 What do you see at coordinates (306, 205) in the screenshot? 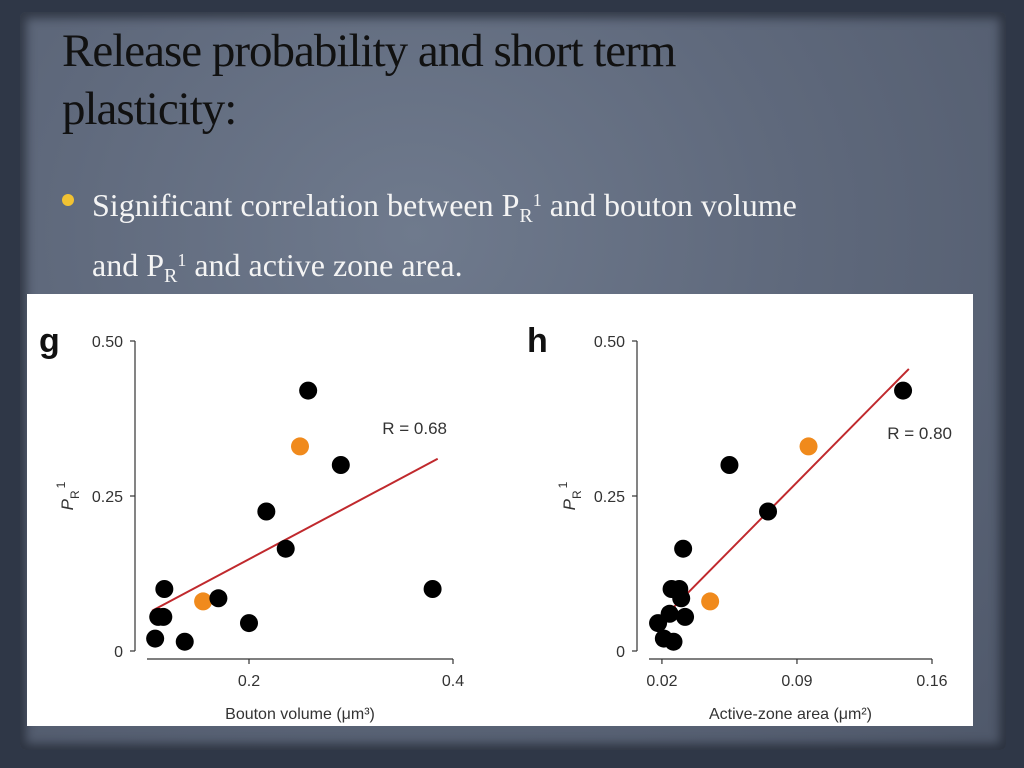
I see `bullet-text-part1: Significant correlation between P` at bounding box center [306, 205].